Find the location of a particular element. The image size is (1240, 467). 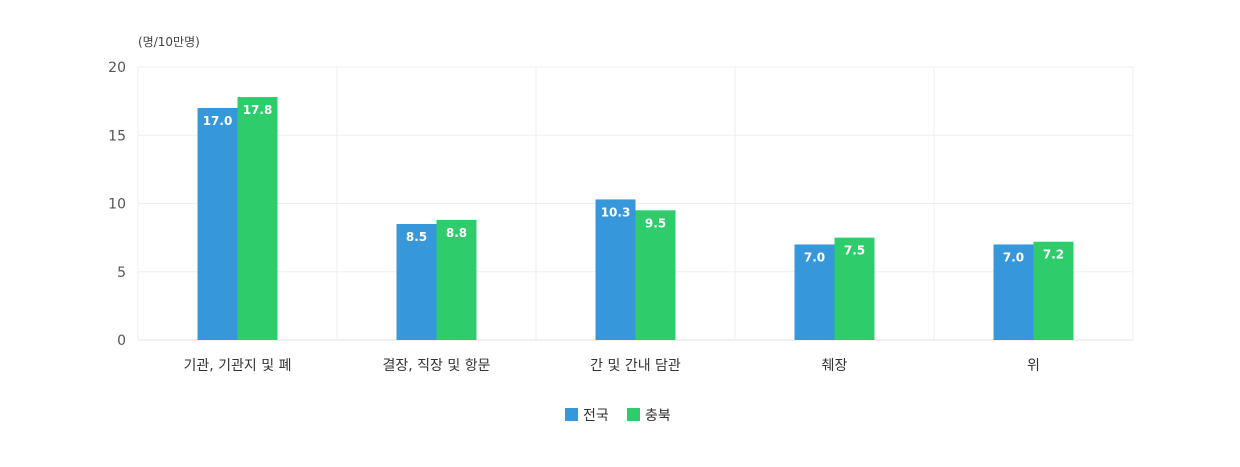

bar-value-label: 7.5 is located at coordinates (854, 251).